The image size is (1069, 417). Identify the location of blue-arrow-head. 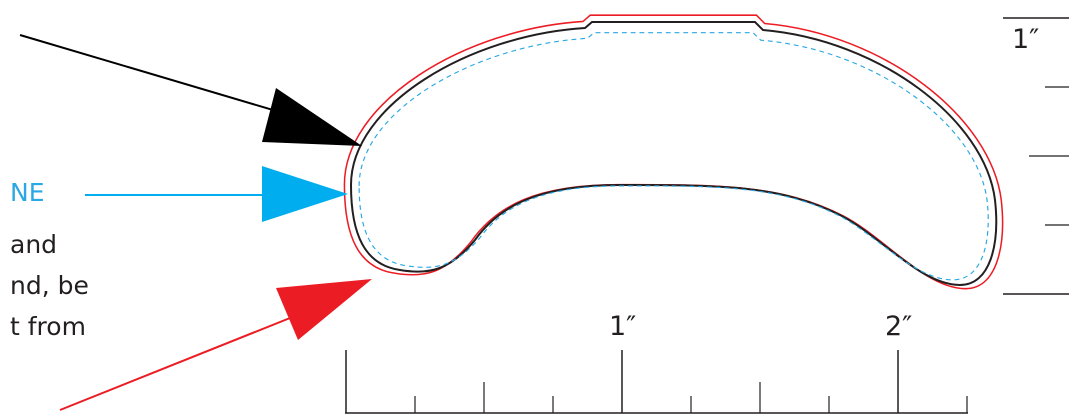
(305, 194).